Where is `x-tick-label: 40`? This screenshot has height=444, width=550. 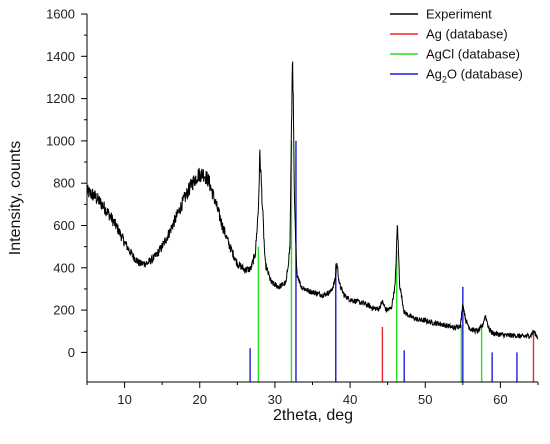 x-tick-label: 40 is located at coordinates (350, 399).